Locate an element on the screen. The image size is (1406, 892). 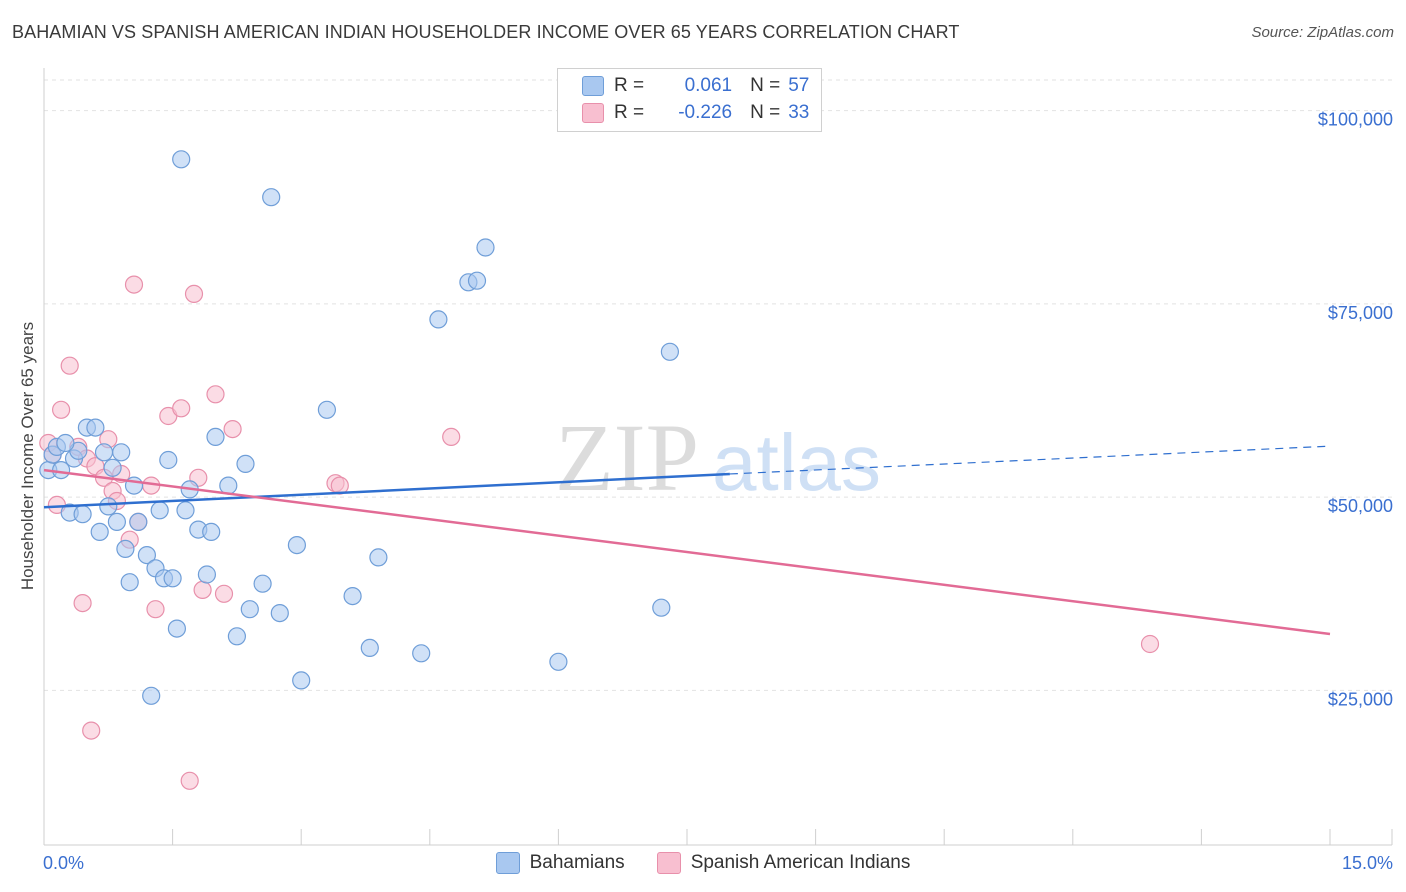
legend-row-bahamians: R = 0.061 N = 57 is located at coordinates (695, 86).